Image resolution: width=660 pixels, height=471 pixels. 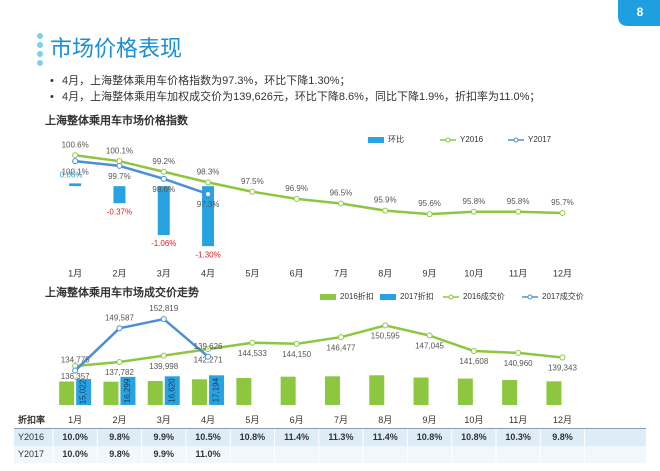 What do you see at coordinates (540, 139) in the screenshot?
I see `legend-label: Y2017` at bounding box center [540, 139].